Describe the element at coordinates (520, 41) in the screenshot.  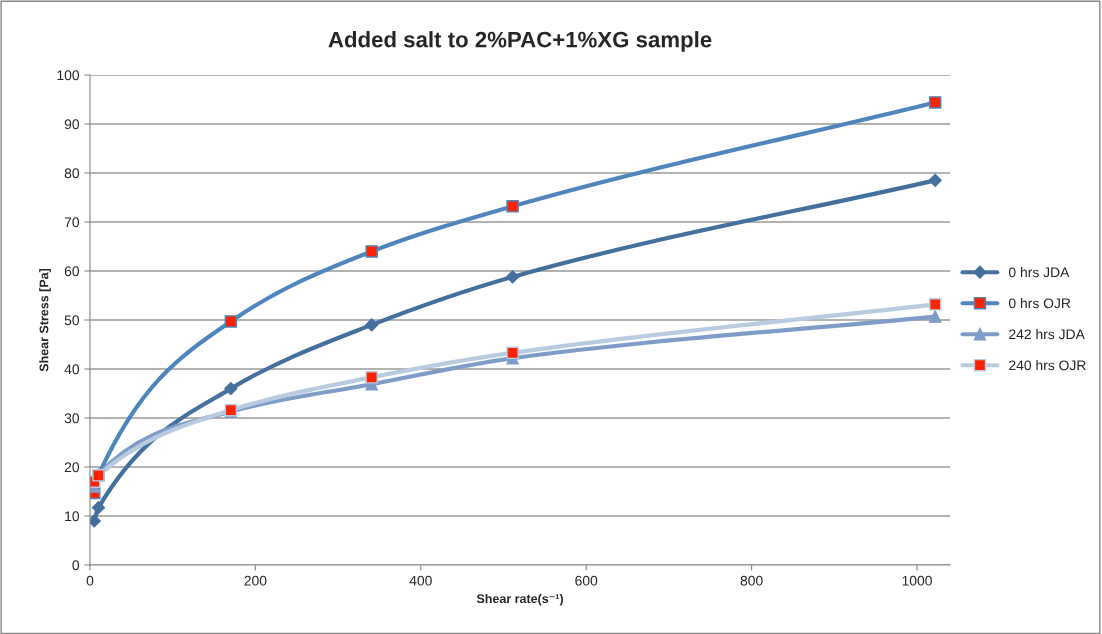
I see `chart-title: Added salt to 2%PAC+1%XG sample` at that location.